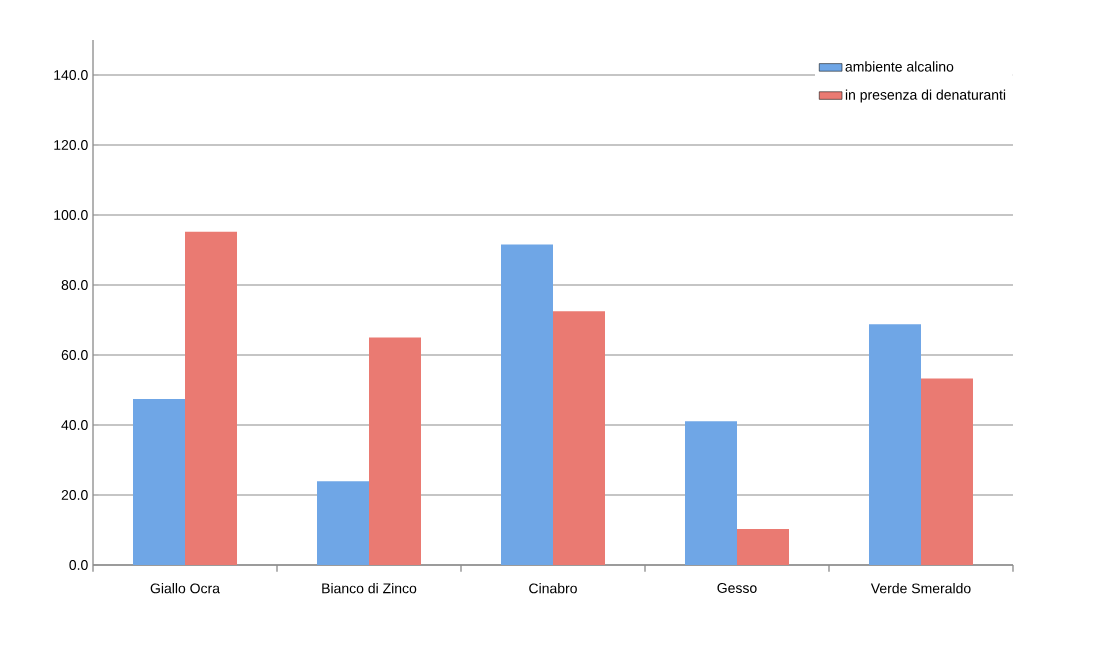  What do you see at coordinates (369, 588) in the screenshot?
I see `x-tick-label: Bianco di Zinco` at bounding box center [369, 588].